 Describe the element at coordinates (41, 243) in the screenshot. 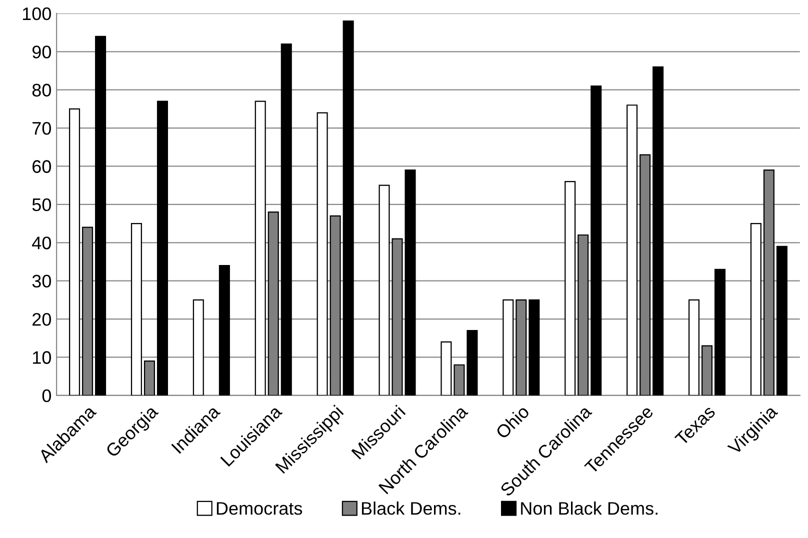

I see `y-tick-label: 40` at that location.